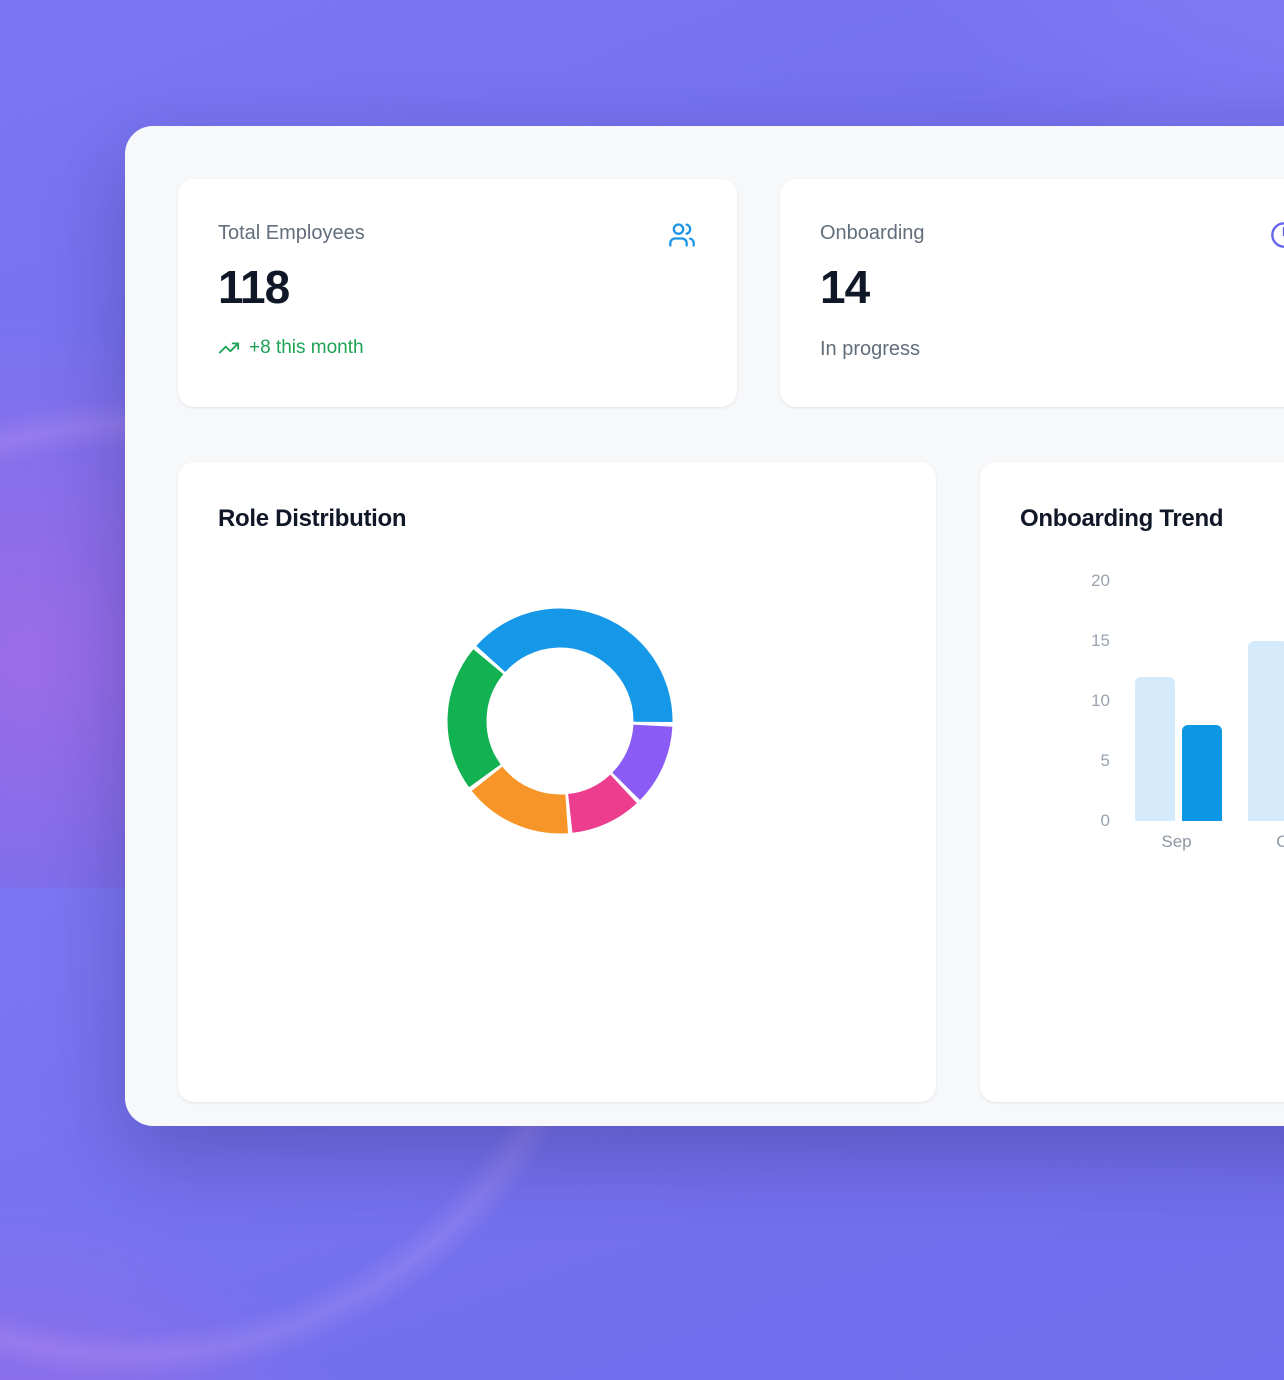 This screenshot has width=1284, height=1380. Describe the element at coordinates (1080, 701) in the screenshot. I see `y-axis-tick-label: 10` at that location.